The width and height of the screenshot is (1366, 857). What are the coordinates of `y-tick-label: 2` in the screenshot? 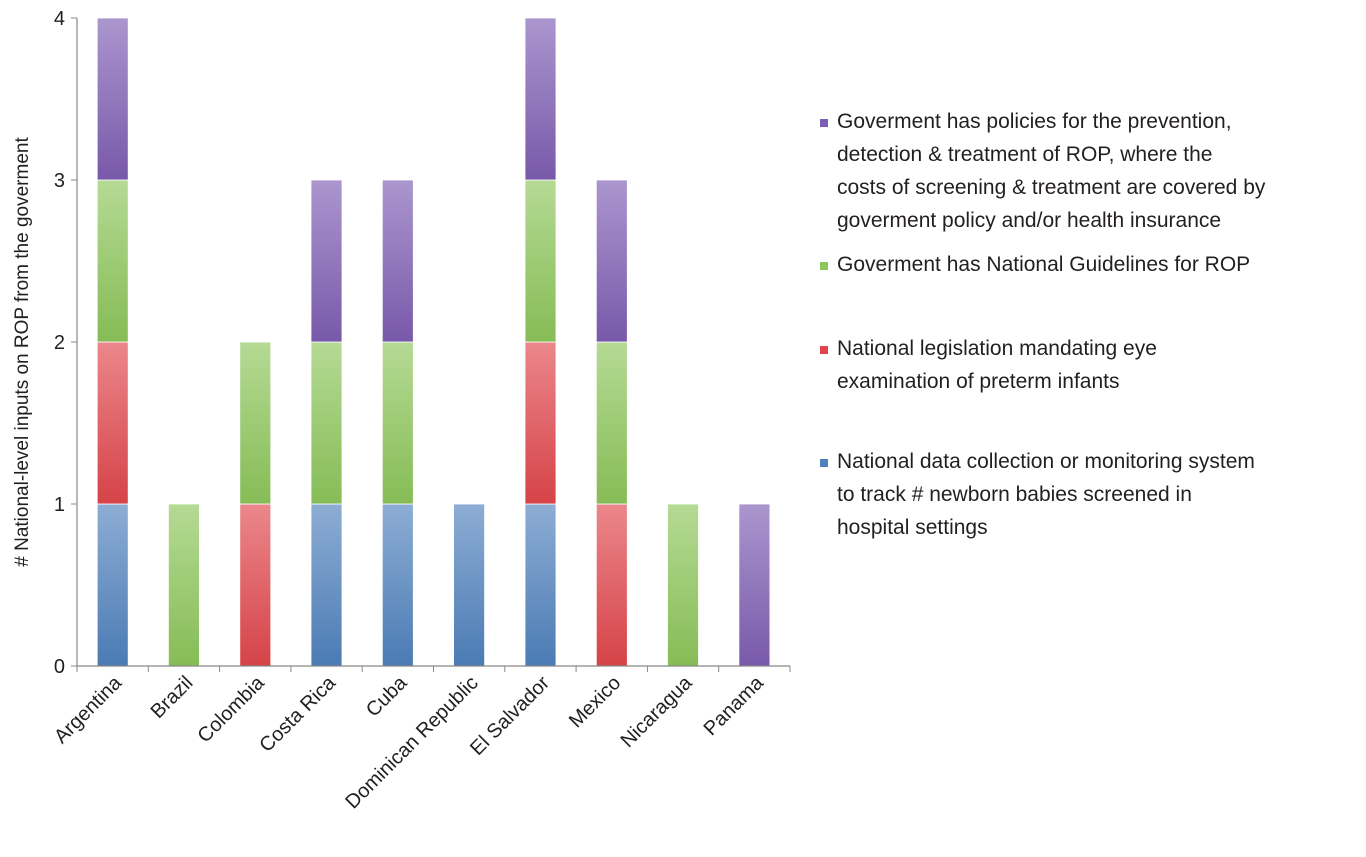 It's located at (59, 343).